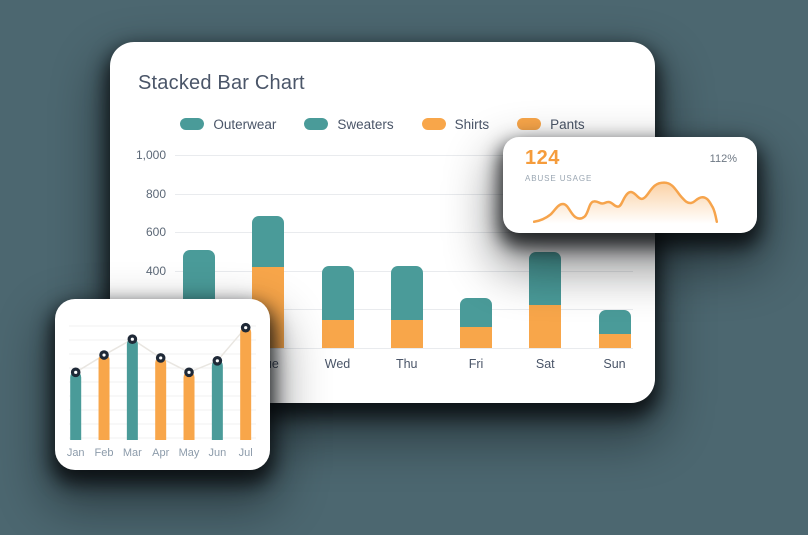  I want to click on sparkline-fill, so click(625, 203).